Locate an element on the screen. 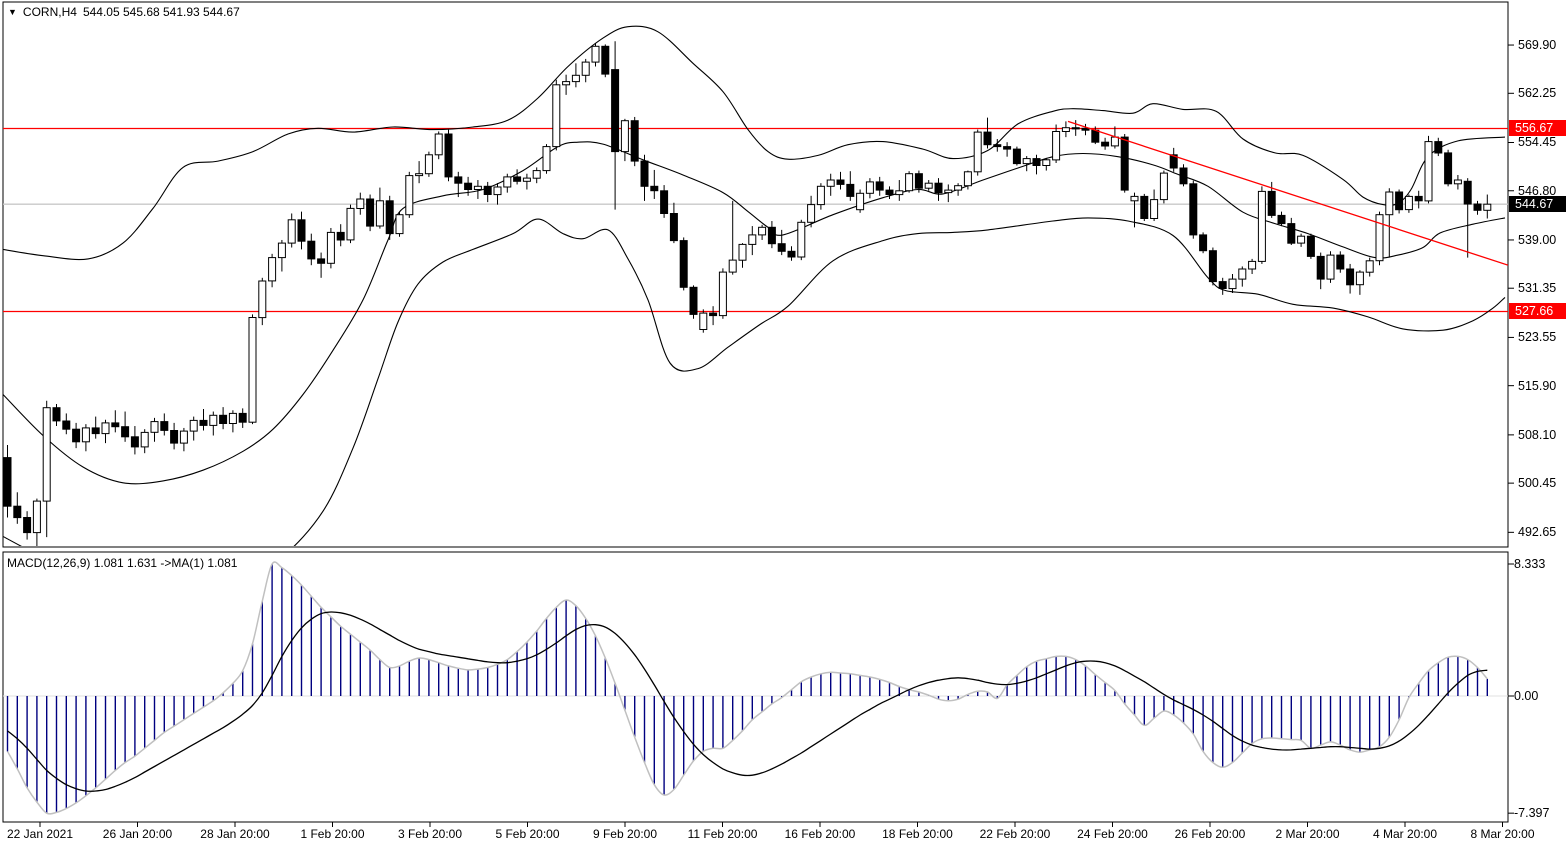 The image size is (1566, 850). macd-indicator-label: MACD(12,26,9) 1.081 1.631 ->MA(1) 1.081 is located at coordinates (122, 563).